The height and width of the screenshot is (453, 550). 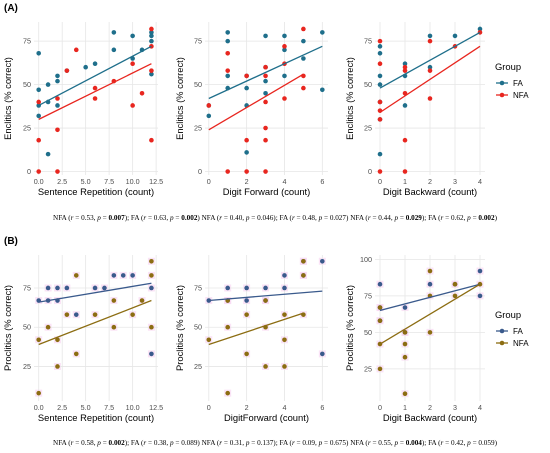 What do you see at coordinates (521, 343) in the screenshot?
I see `legend-entry-nfa: NFA` at bounding box center [521, 343].